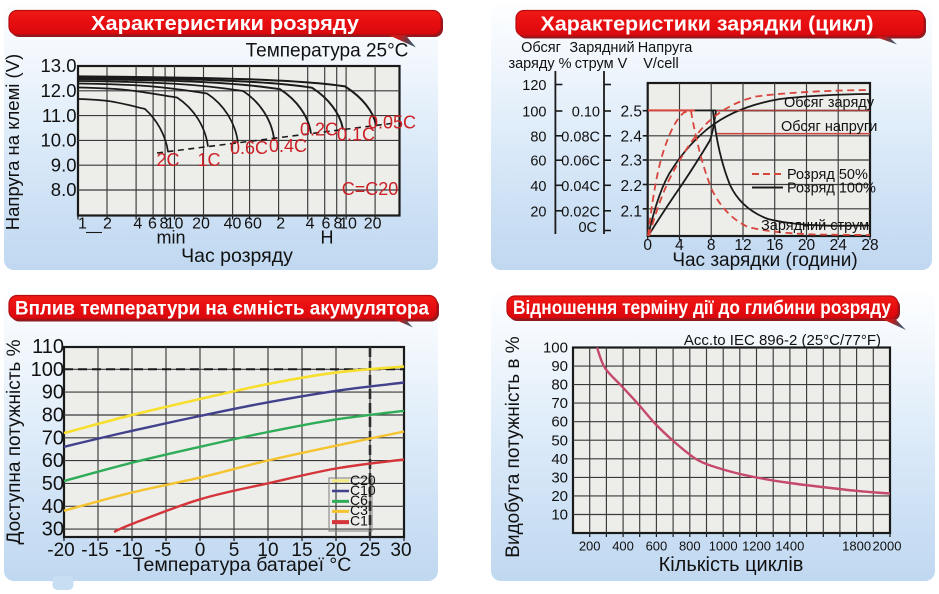 The image size is (939, 594). Describe the element at coordinates (60, 550) in the screenshot. I see `svg-text: -20` at that location.